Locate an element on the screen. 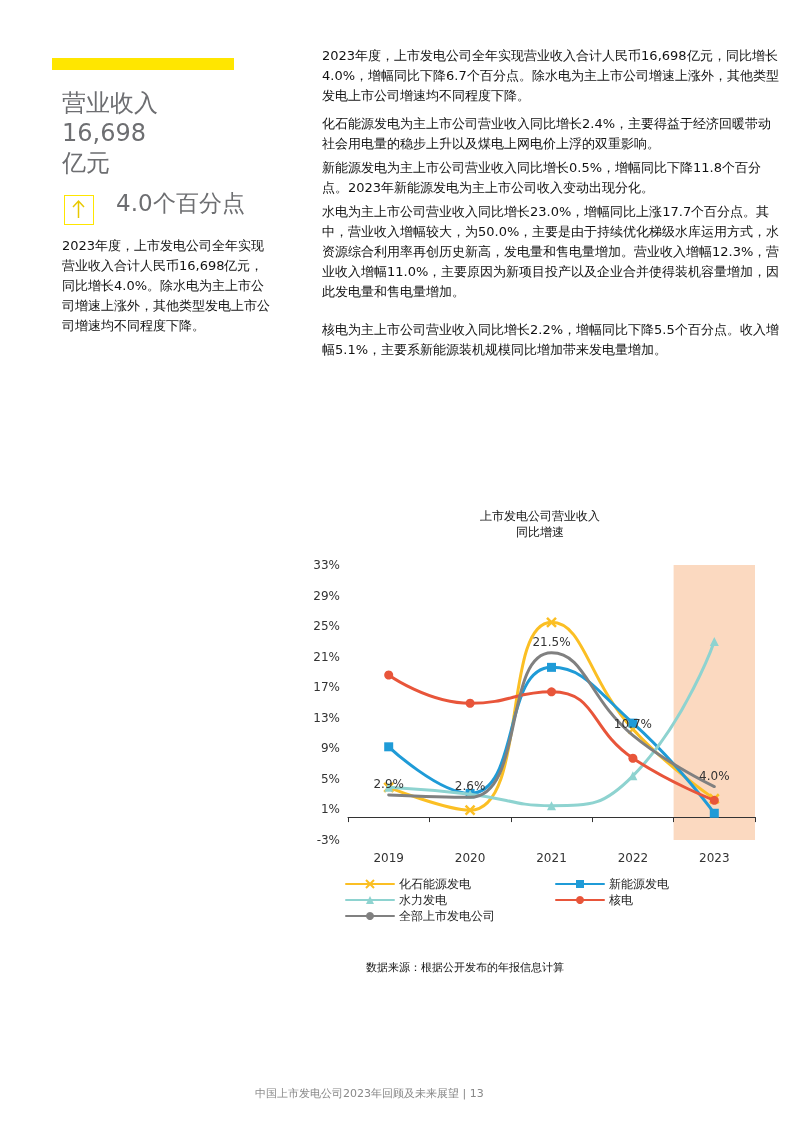 This screenshot has width=793, height=1122. x-tick-label: 2020 is located at coordinates (470, 858).